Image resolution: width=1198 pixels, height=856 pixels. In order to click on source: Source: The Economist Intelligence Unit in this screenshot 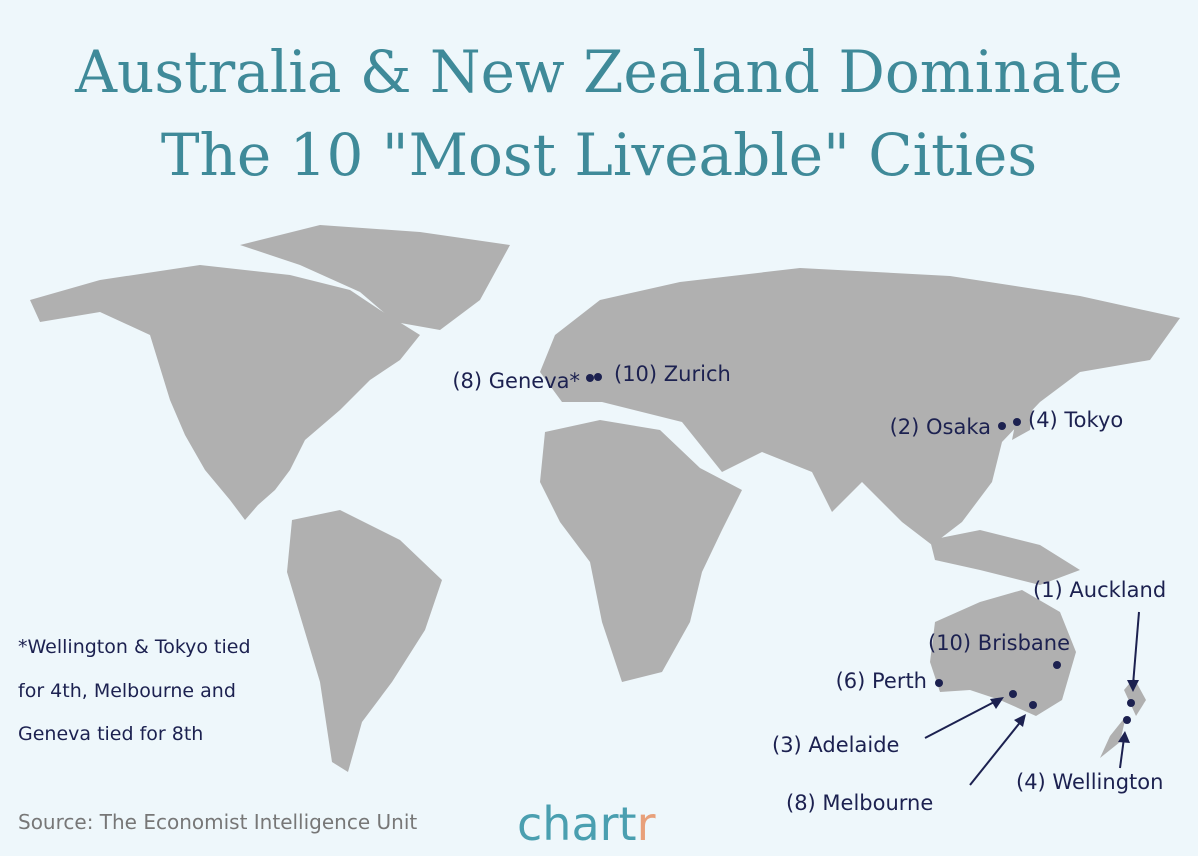, I will do `click(217, 822)`.